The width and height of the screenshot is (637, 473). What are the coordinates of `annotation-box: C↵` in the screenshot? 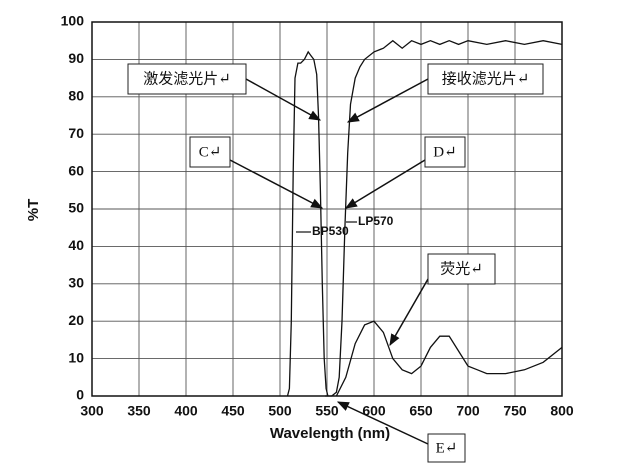 It's located at (210, 152).